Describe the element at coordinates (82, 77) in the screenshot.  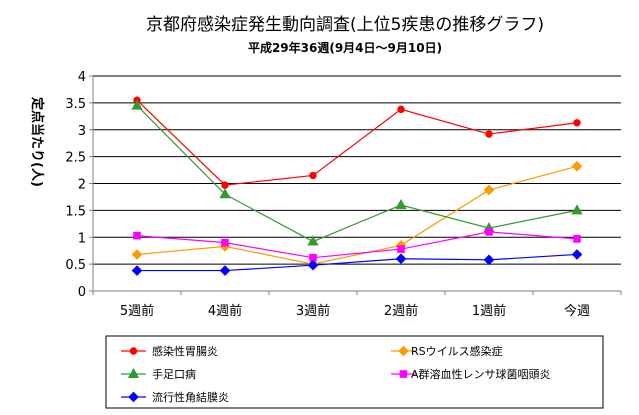
I see `y-tick-label: 4` at that location.